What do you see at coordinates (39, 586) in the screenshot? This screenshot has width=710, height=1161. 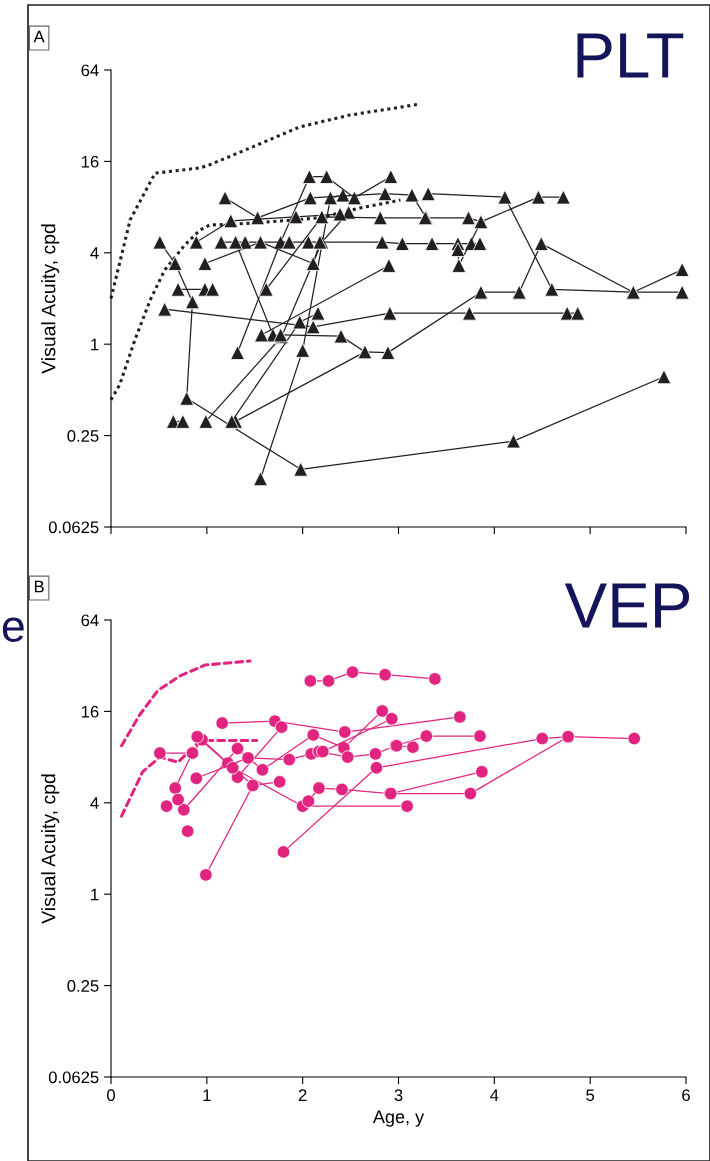 I see `text: B` at bounding box center [39, 586].